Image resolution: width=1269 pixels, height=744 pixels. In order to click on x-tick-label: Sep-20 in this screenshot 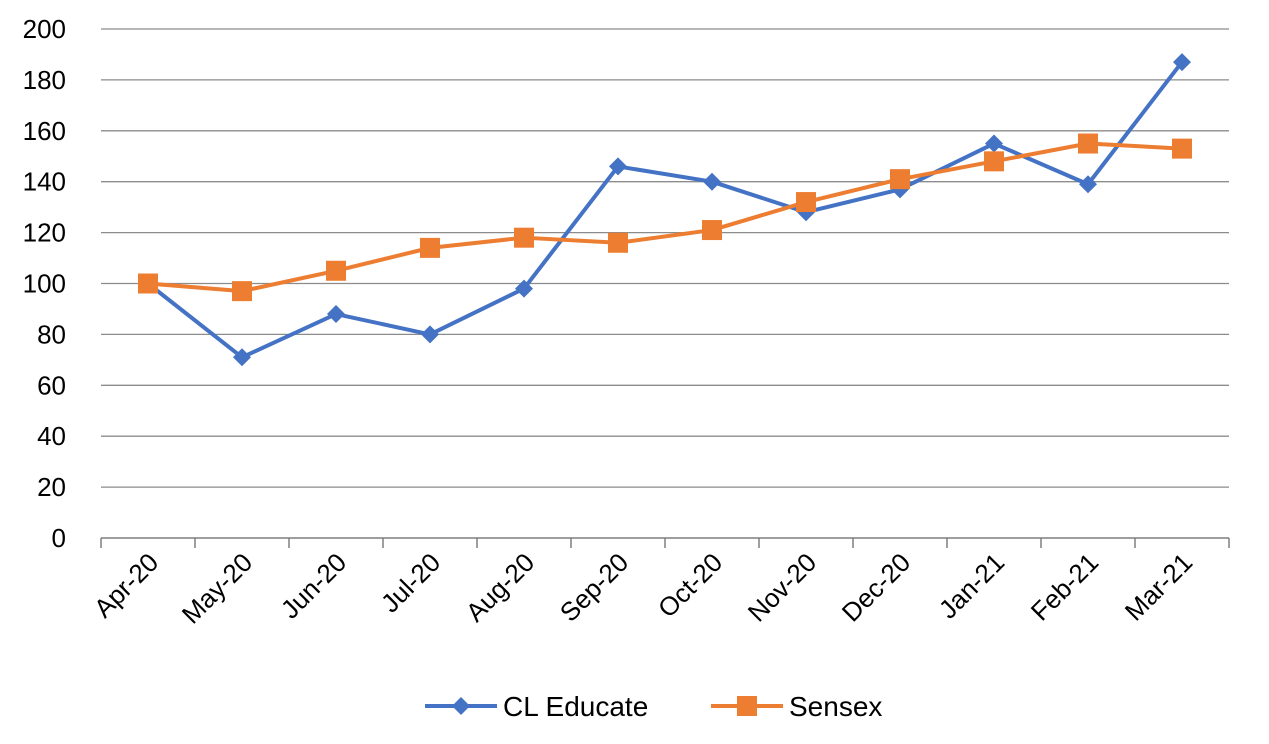, I will do `click(594, 587)`.